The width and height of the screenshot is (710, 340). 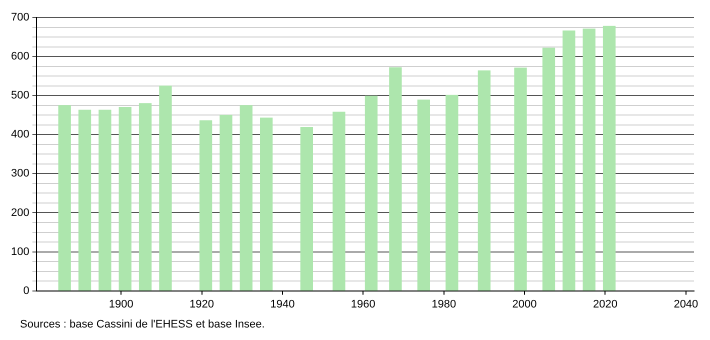 What do you see at coordinates (121, 304) in the screenshot?
I see `x-tick-label: 1900` at bounding box center [121, 304].